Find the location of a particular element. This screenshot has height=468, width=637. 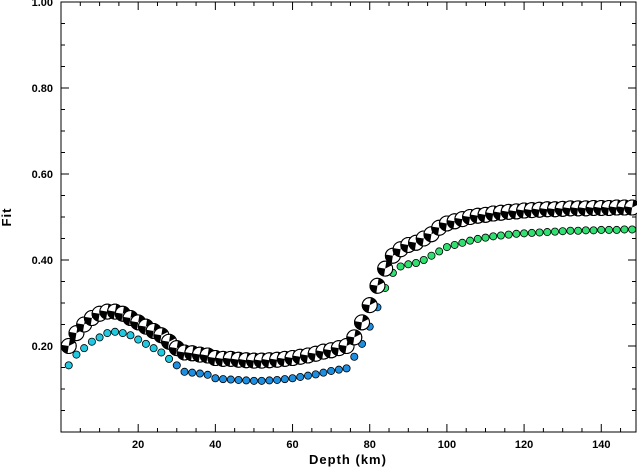

y-tick-label: 0.80 is located at coordinates (42, 89).